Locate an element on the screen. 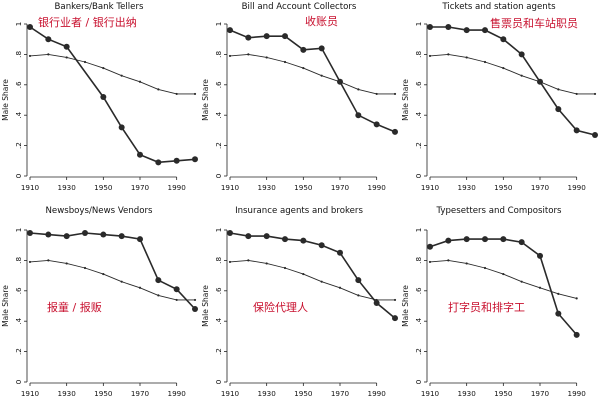  panel-title: Newsboys/News Vendors is located at coordinates (99, 211).